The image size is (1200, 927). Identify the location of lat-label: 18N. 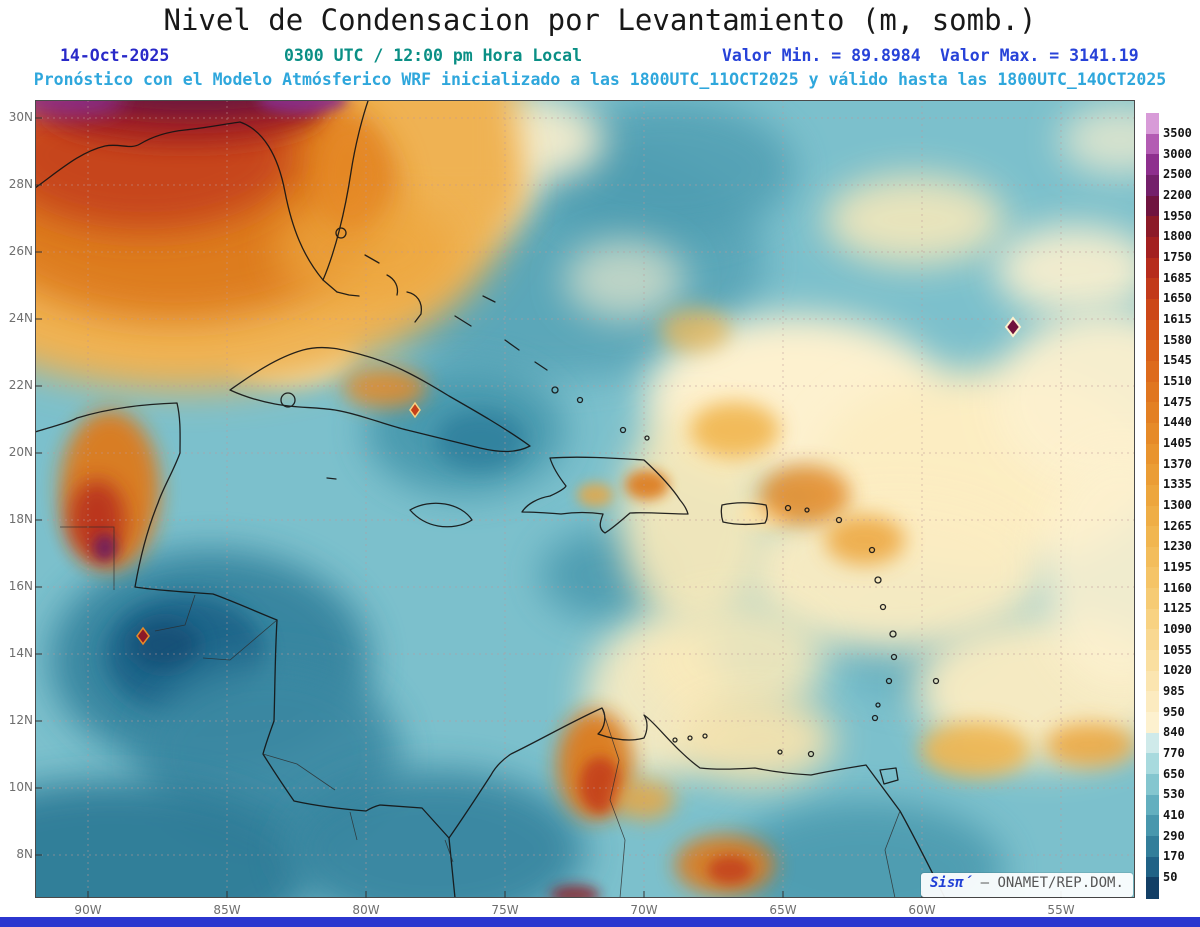
(20, 519).